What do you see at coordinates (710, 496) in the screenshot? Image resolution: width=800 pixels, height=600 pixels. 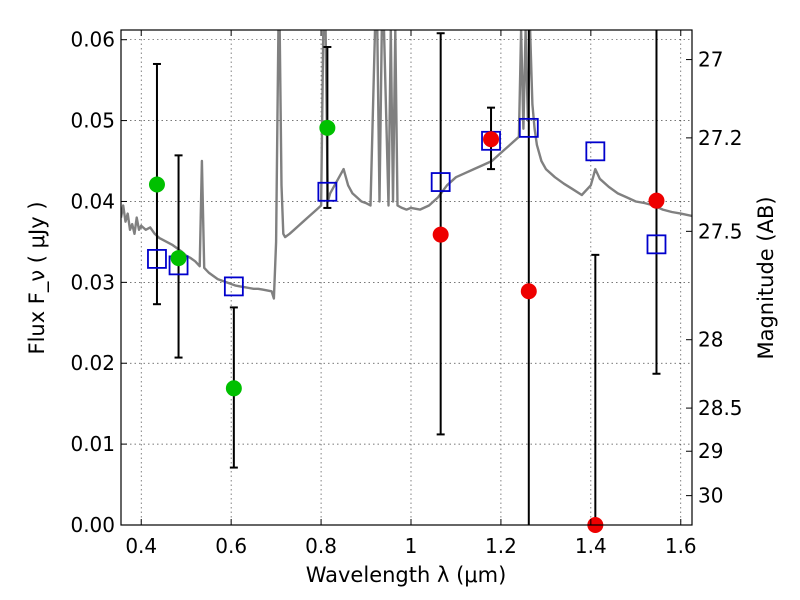 I see `y2-tick-label: 30` at bounding box center [710, 496].